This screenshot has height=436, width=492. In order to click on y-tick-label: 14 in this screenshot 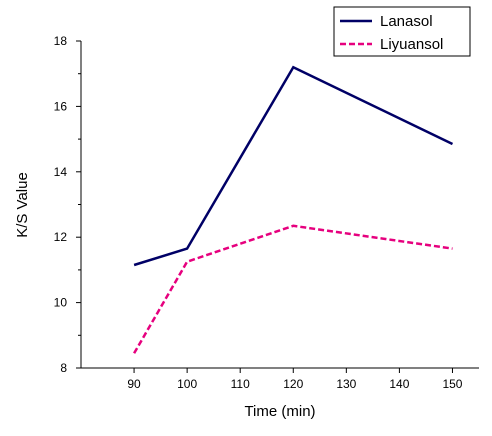, I will do `click(61, 172)`.